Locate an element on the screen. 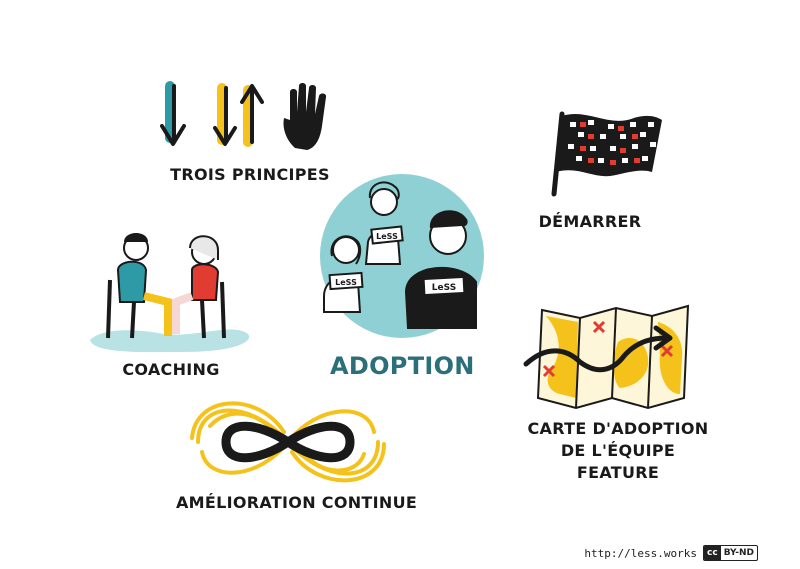 The width and height of the screenshot is (800, 569). principles-label: TROIS PRINCIPES is located at coordinates (250, 174).